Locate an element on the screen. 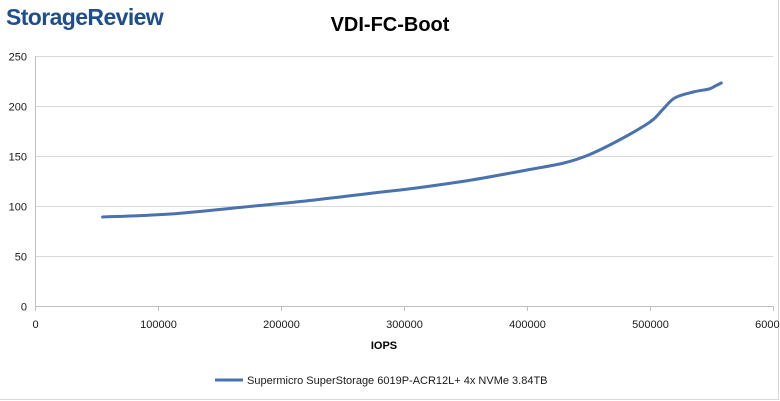 Image resolution: width=780 pixels, height=401 pixels. y-tick-label: 0 is located at coordinates (24, 308).